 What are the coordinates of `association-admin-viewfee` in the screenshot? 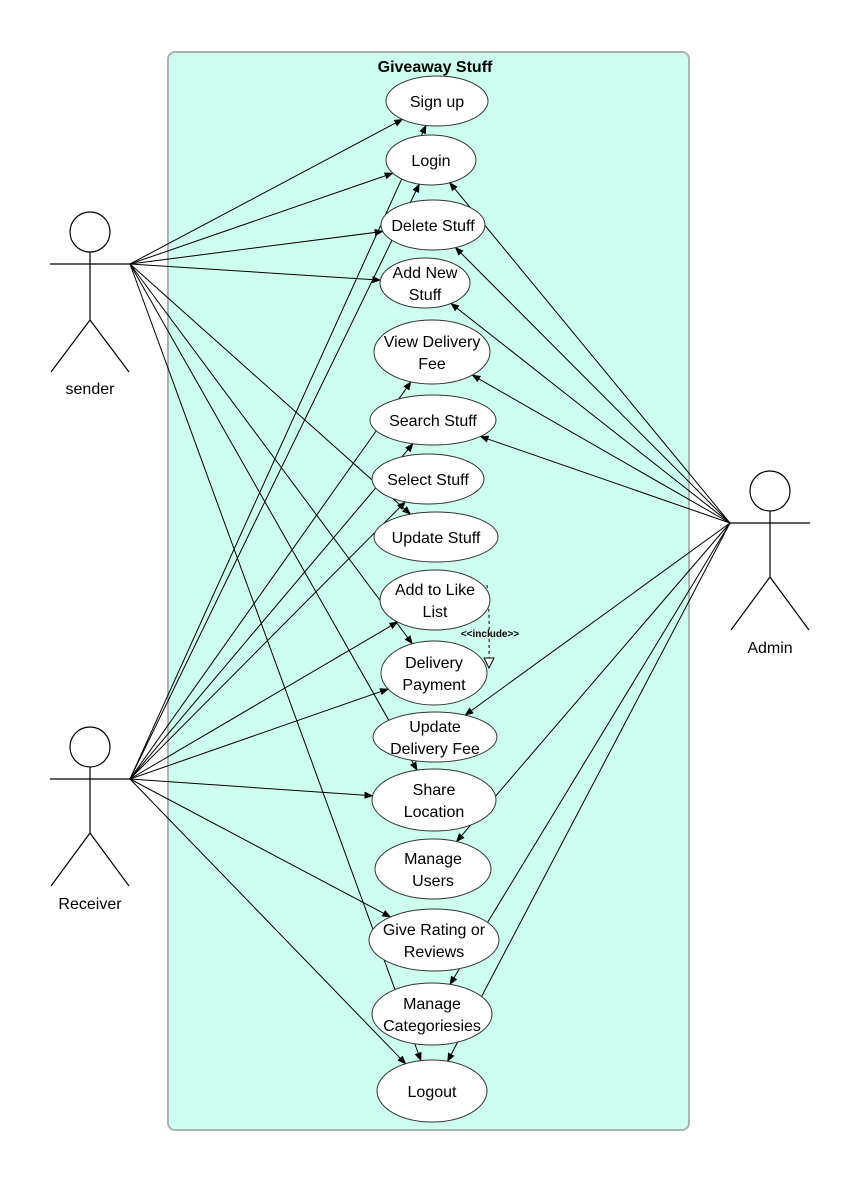 It's located at (601, 449).